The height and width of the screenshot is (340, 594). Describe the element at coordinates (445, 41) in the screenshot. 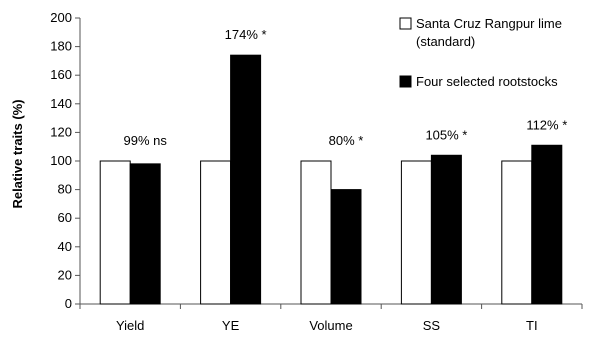

I see `legend-label: (standard)` at that location.